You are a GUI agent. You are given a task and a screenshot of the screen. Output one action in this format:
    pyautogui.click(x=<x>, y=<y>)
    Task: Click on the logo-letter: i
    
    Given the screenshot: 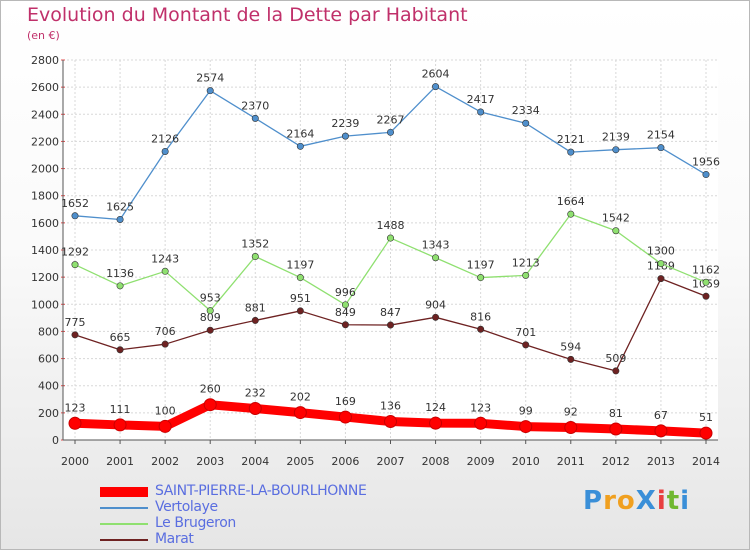 What is the action you would take?
    pyautogui.click(x=661, y=501)
    